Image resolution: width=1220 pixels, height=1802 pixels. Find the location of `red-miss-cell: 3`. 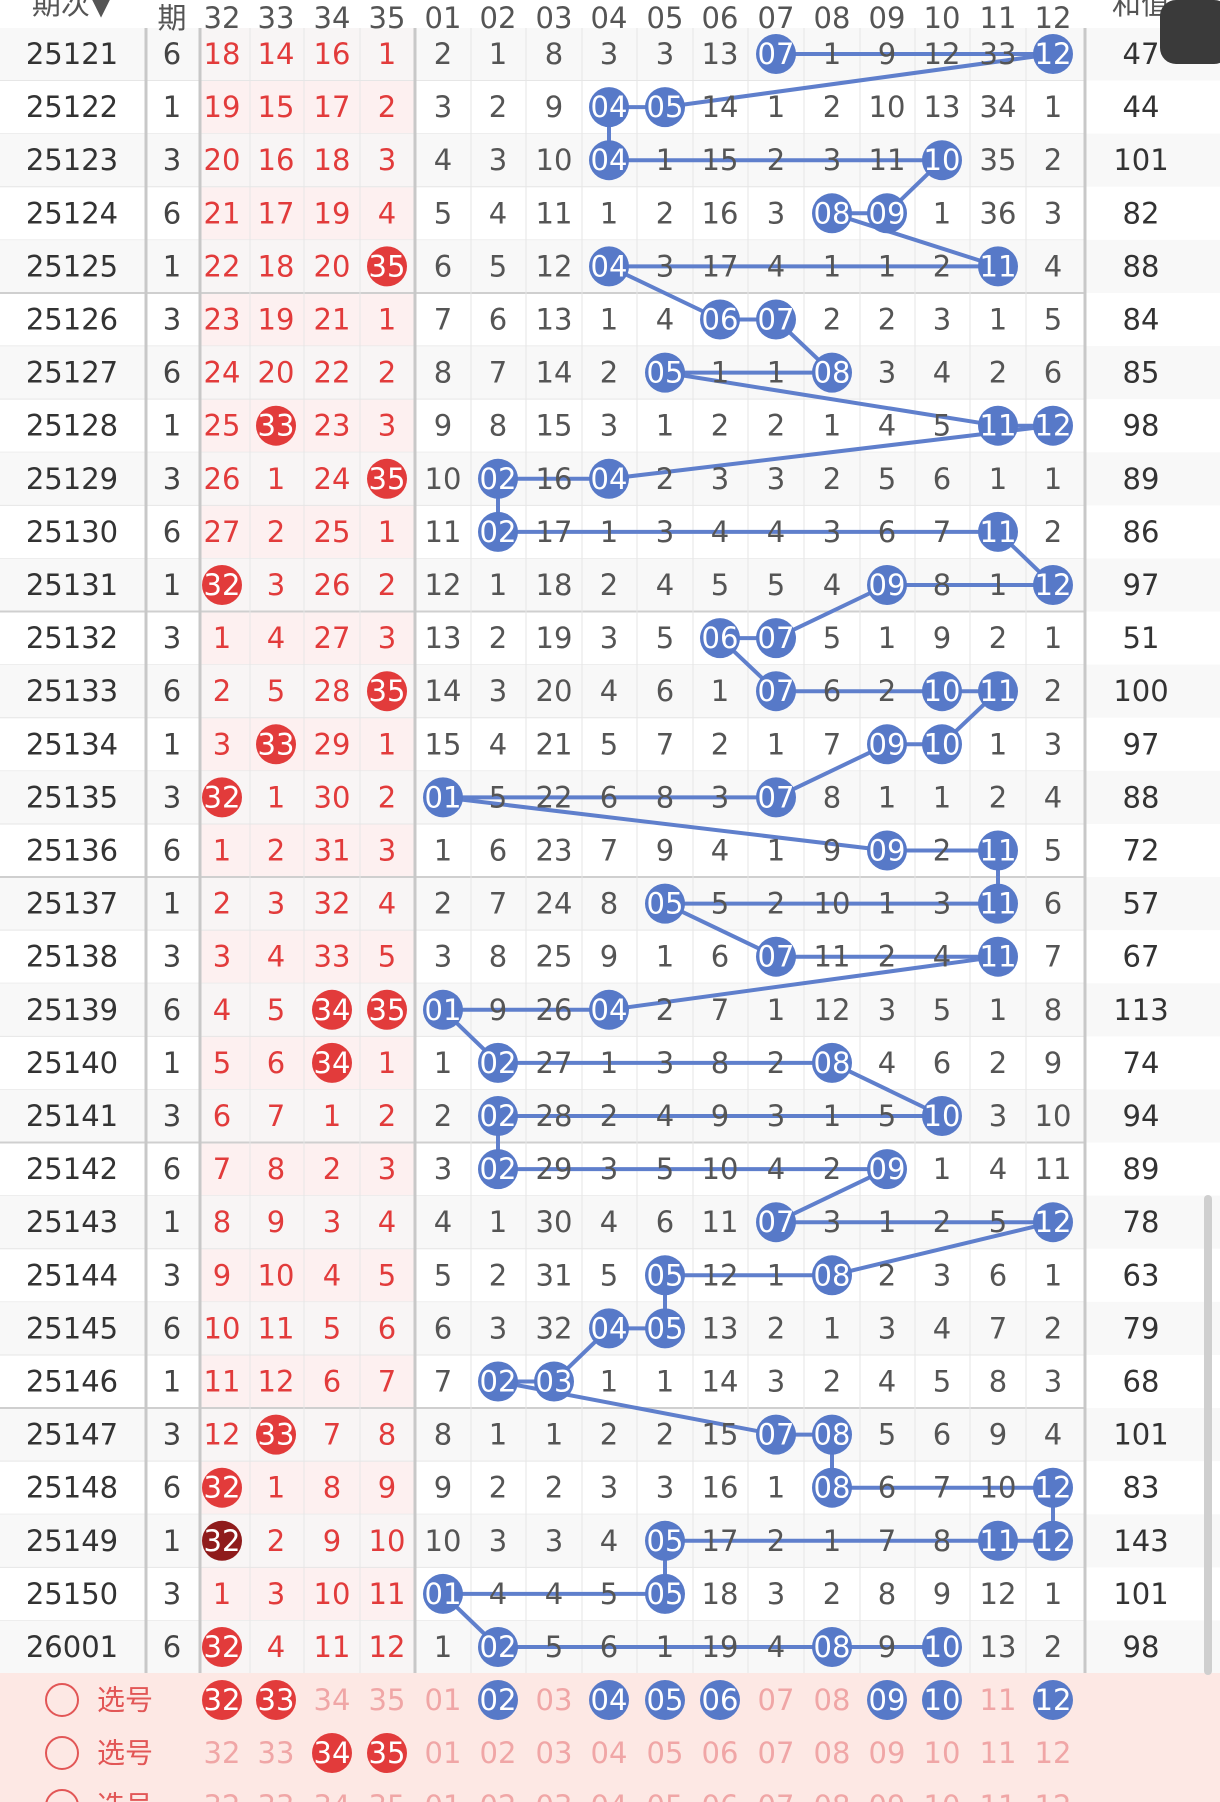

red-miss-cell: 3 is located at coordinates (332, 1222).